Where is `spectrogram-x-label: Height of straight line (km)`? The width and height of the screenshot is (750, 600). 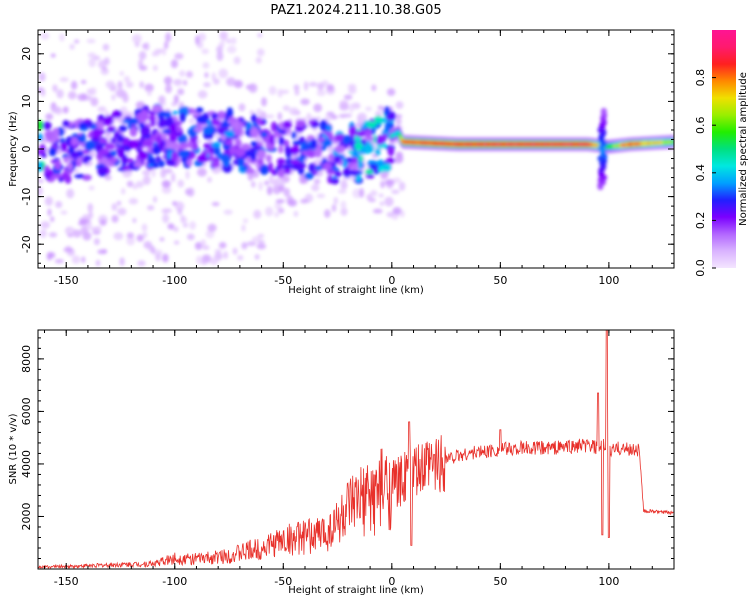
spectrogram-x-label: Height of straight line (km) is located at coordinates (356, 290).